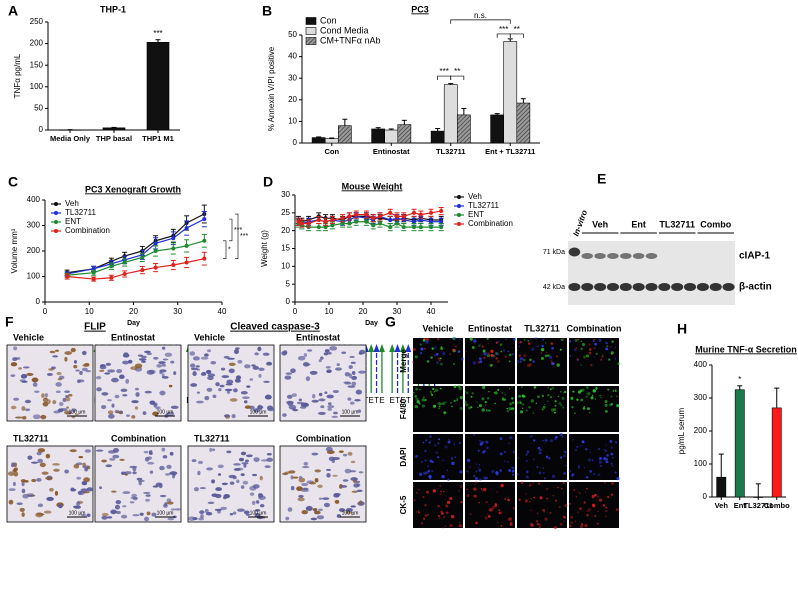 The width and height of the screenshot is (798, 600). I want to click on y-tick-label: 250, so click(37, 21).